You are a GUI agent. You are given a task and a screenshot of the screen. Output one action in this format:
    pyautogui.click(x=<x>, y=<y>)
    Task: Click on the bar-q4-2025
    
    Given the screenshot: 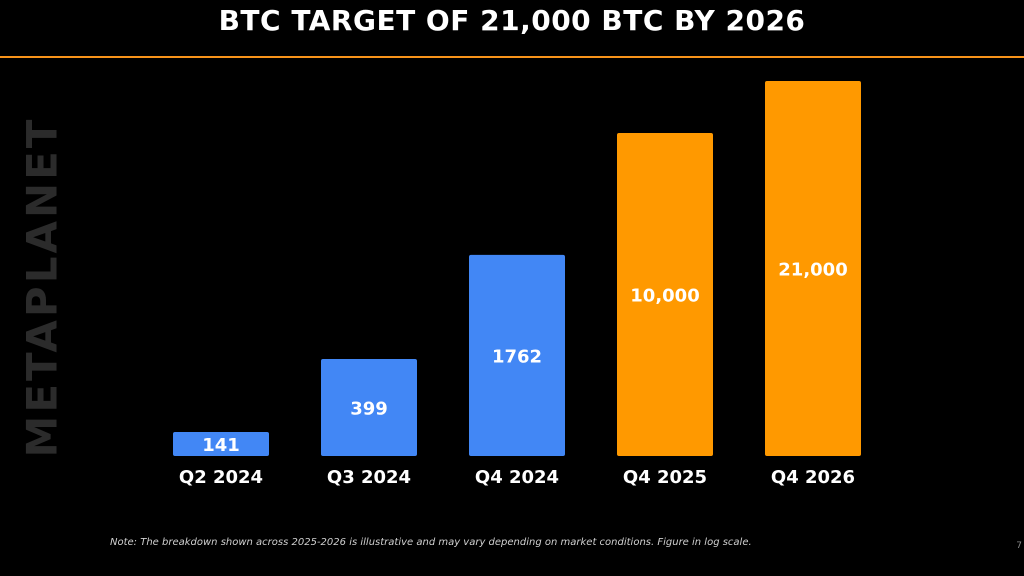 What is the action you would take?
    pyautogui.click(x=665, y=295)
    